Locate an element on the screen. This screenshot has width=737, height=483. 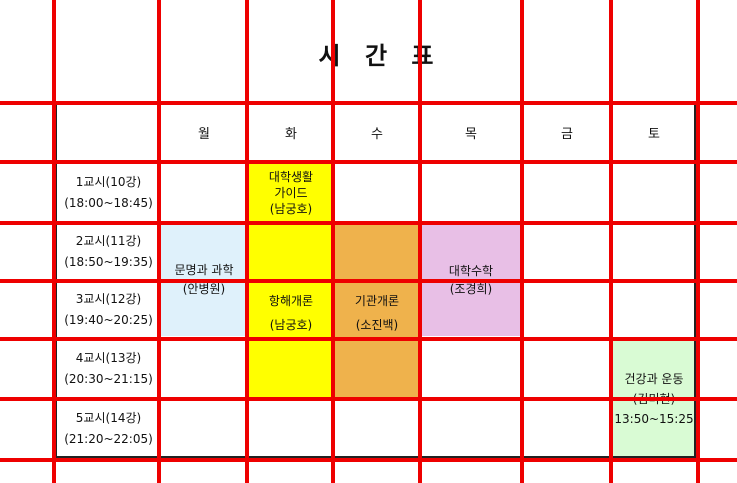
day-header-mon: 월 is located at coordinates (204, 134).